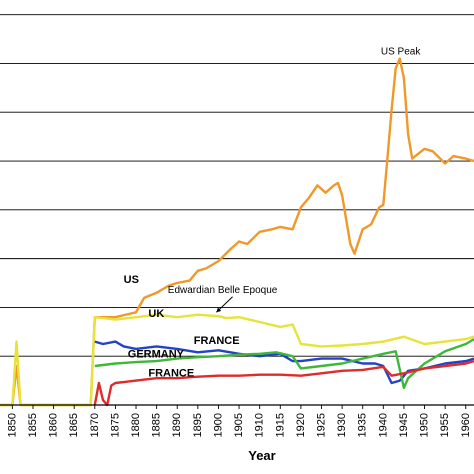 The height and width of the screenshot is (474, 474). What do you see at coordinates (445, 425) in the screenshot?
I see `x-tick-label: 1955` at bounding box center [445, 425].